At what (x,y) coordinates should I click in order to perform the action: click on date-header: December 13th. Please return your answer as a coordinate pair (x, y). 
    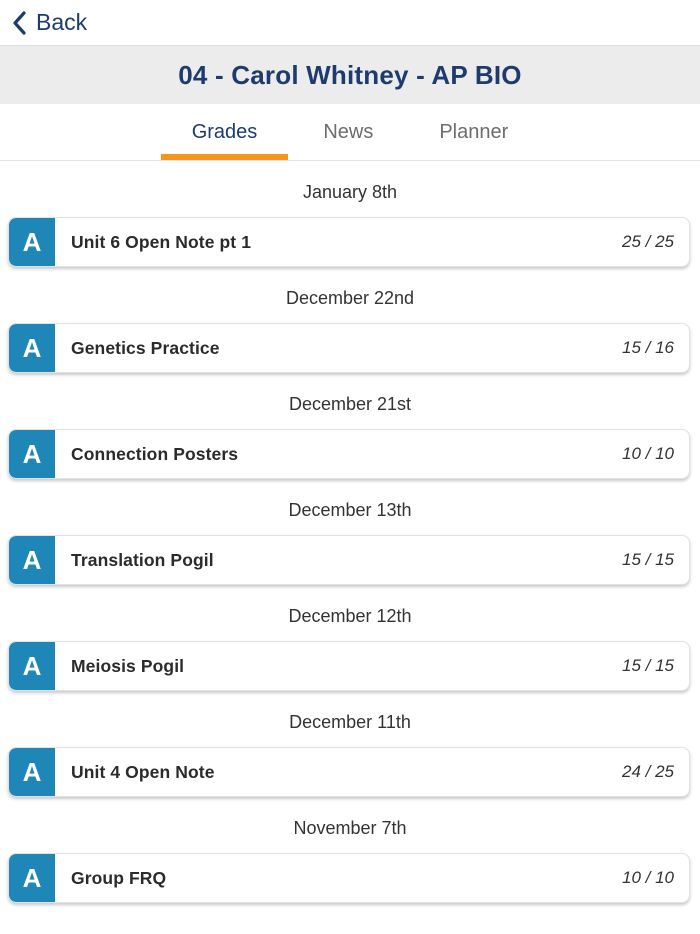
    Looking at the image, I should click on (350, 510).